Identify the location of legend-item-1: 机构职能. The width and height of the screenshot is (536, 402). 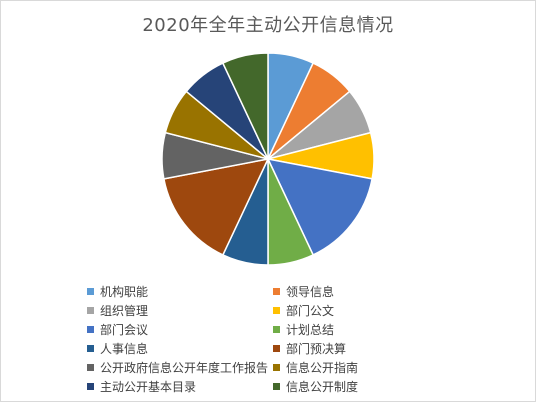
(117, 291).